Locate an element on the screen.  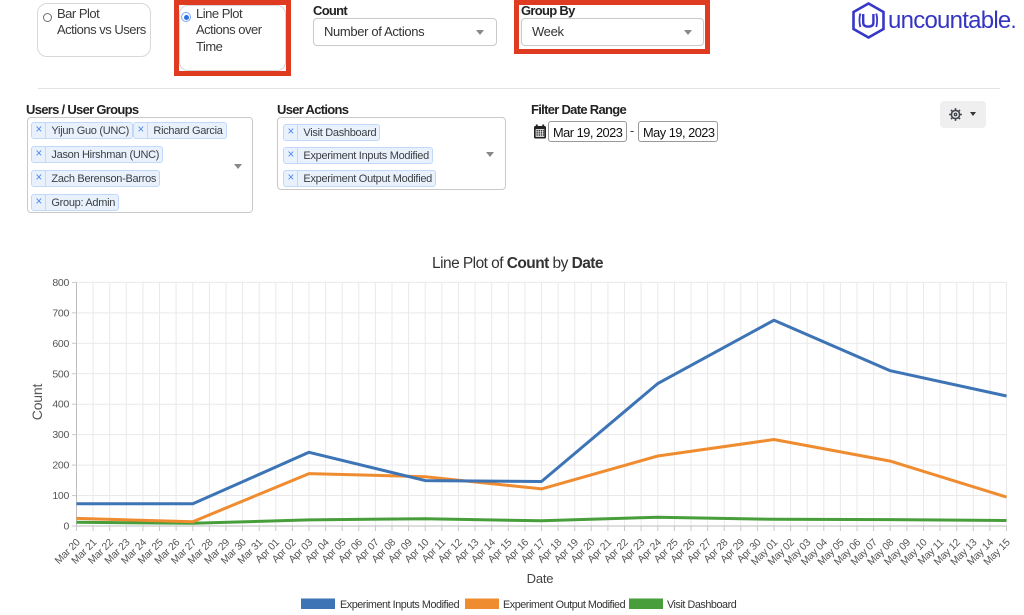
svg-text: 300 is located at coordinates (60, 435).